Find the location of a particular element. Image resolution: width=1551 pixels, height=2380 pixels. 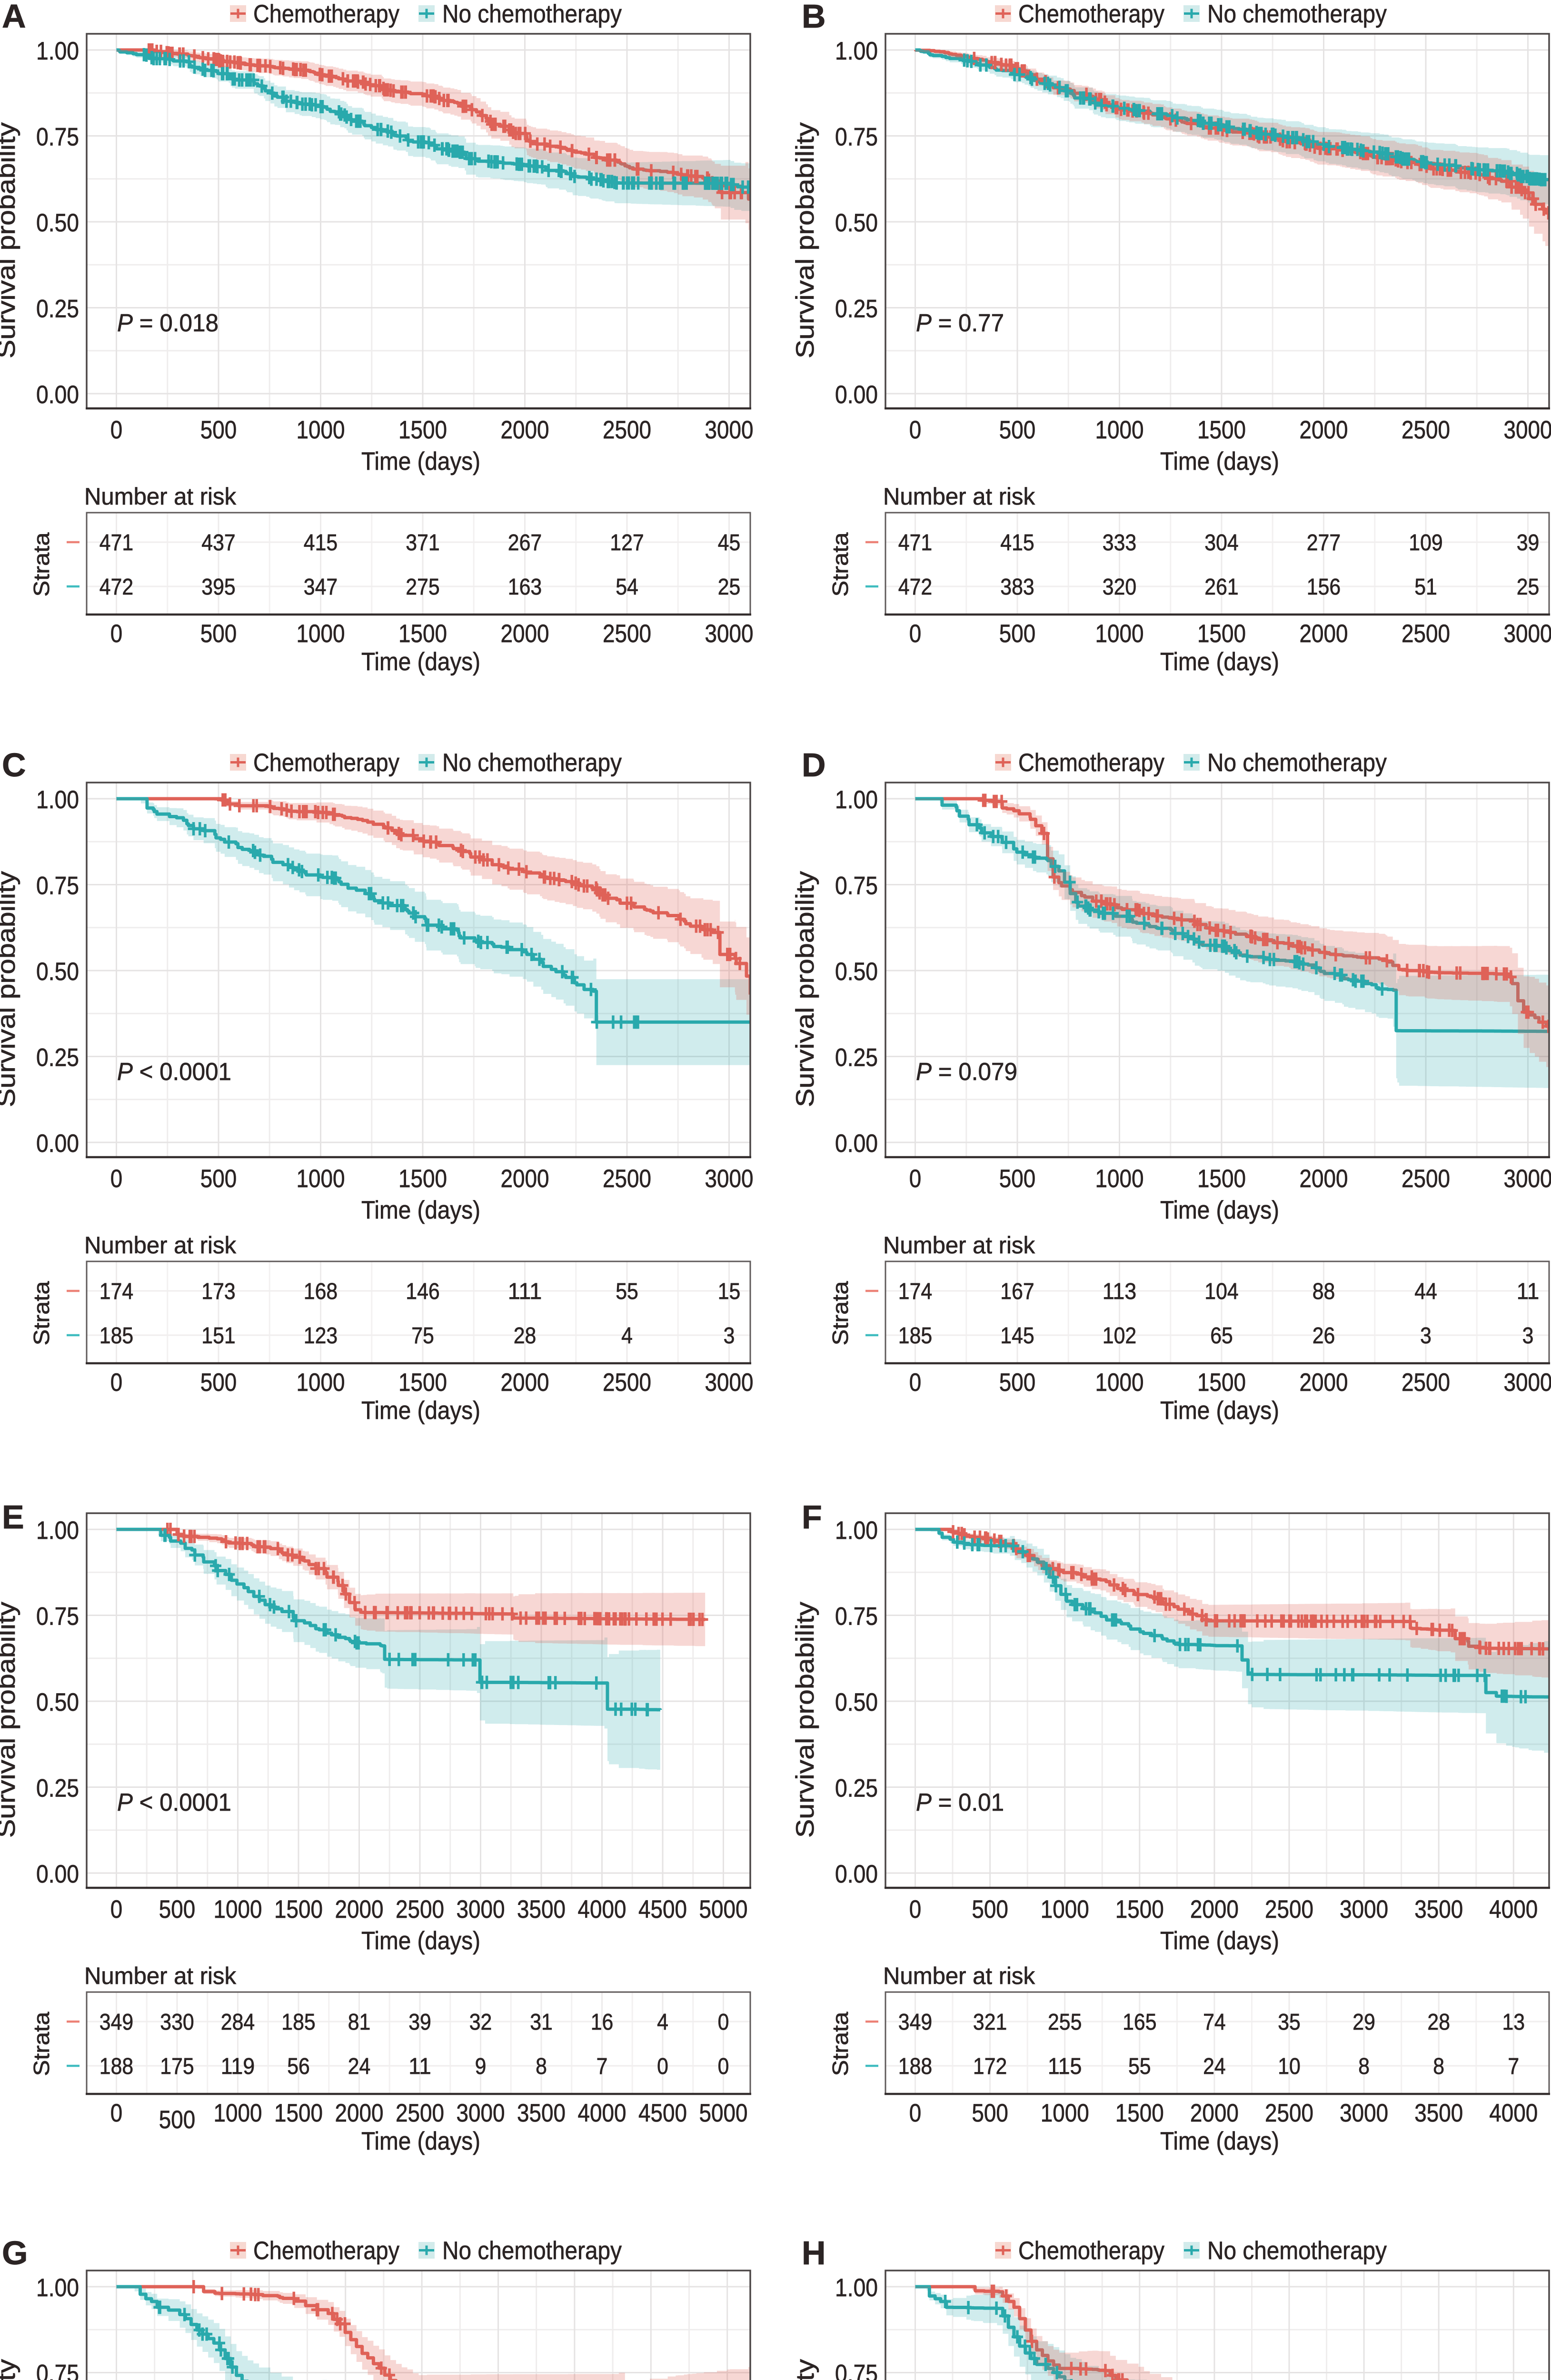

svg-text: 8 is located at coordinates (1438, 2066).